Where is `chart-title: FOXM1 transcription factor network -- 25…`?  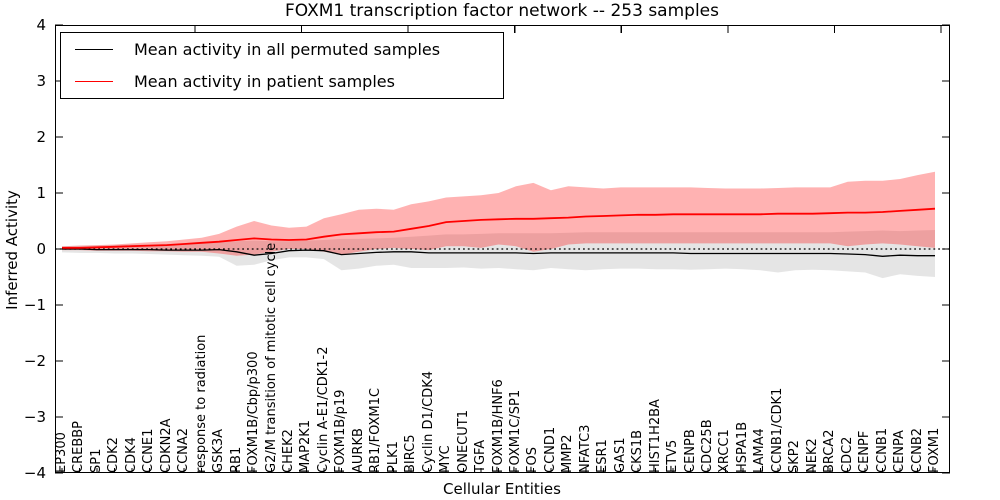 chart-title: FOXM1 transcription factor network -- 25… is located at coordinates (502, 11).